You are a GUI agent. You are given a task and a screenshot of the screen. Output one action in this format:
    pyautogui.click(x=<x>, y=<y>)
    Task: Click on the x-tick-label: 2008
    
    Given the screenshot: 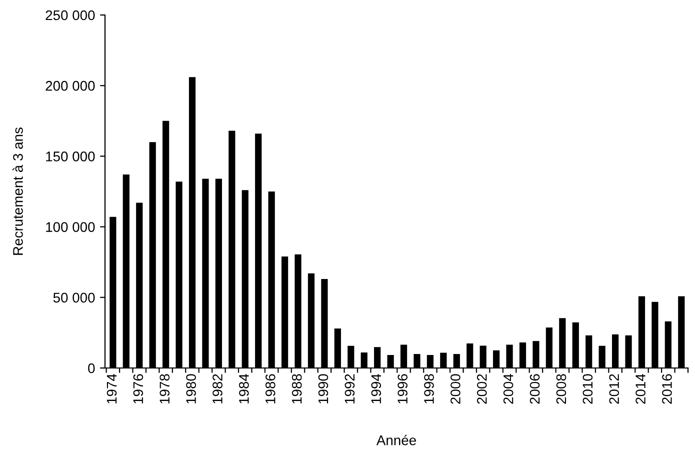 What is the action you would take?
    pyautogui.click(x=561, y=389)
    